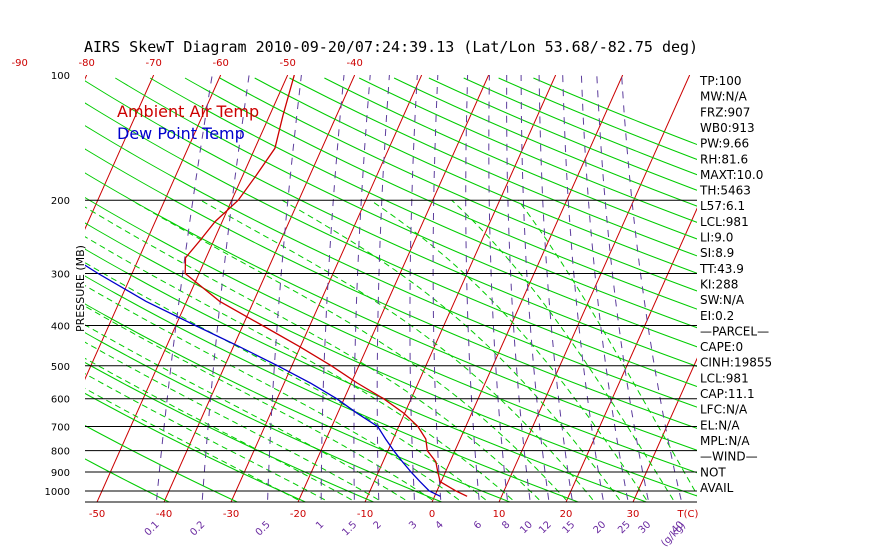  I want to click on mixing-ratio-tick-label: 3, so click(413, 525).